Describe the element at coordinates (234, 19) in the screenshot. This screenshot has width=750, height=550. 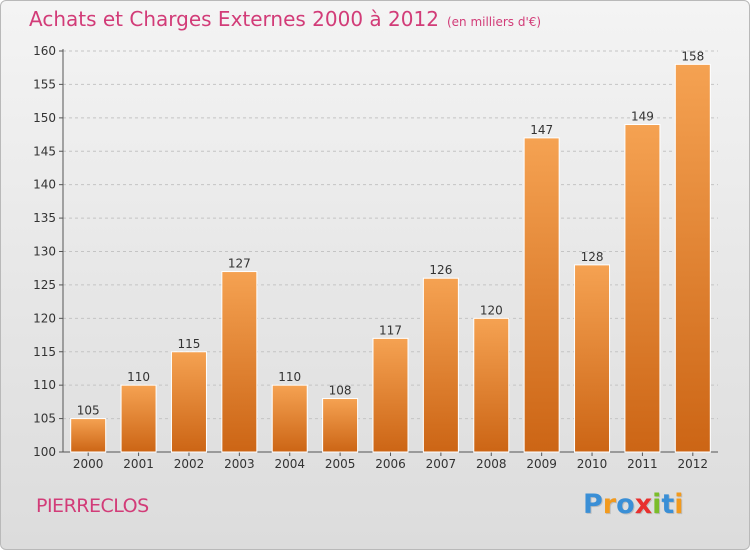
I see `chart-title-text: Achats et Charges Externes 2000 à 2012` at that location.